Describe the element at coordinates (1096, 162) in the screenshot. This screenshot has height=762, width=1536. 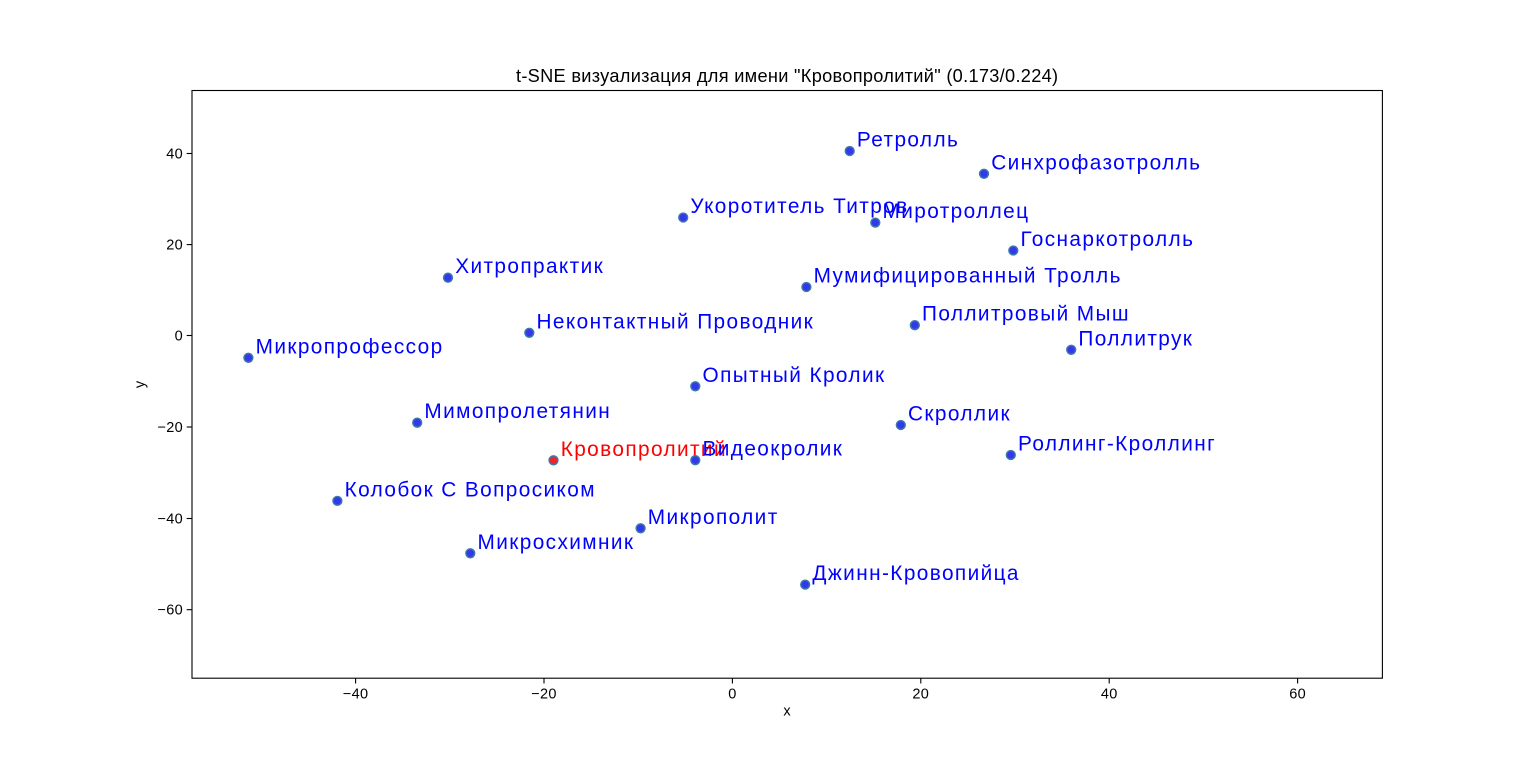
I see `svg-text: Синхрофазотролль` at that location.